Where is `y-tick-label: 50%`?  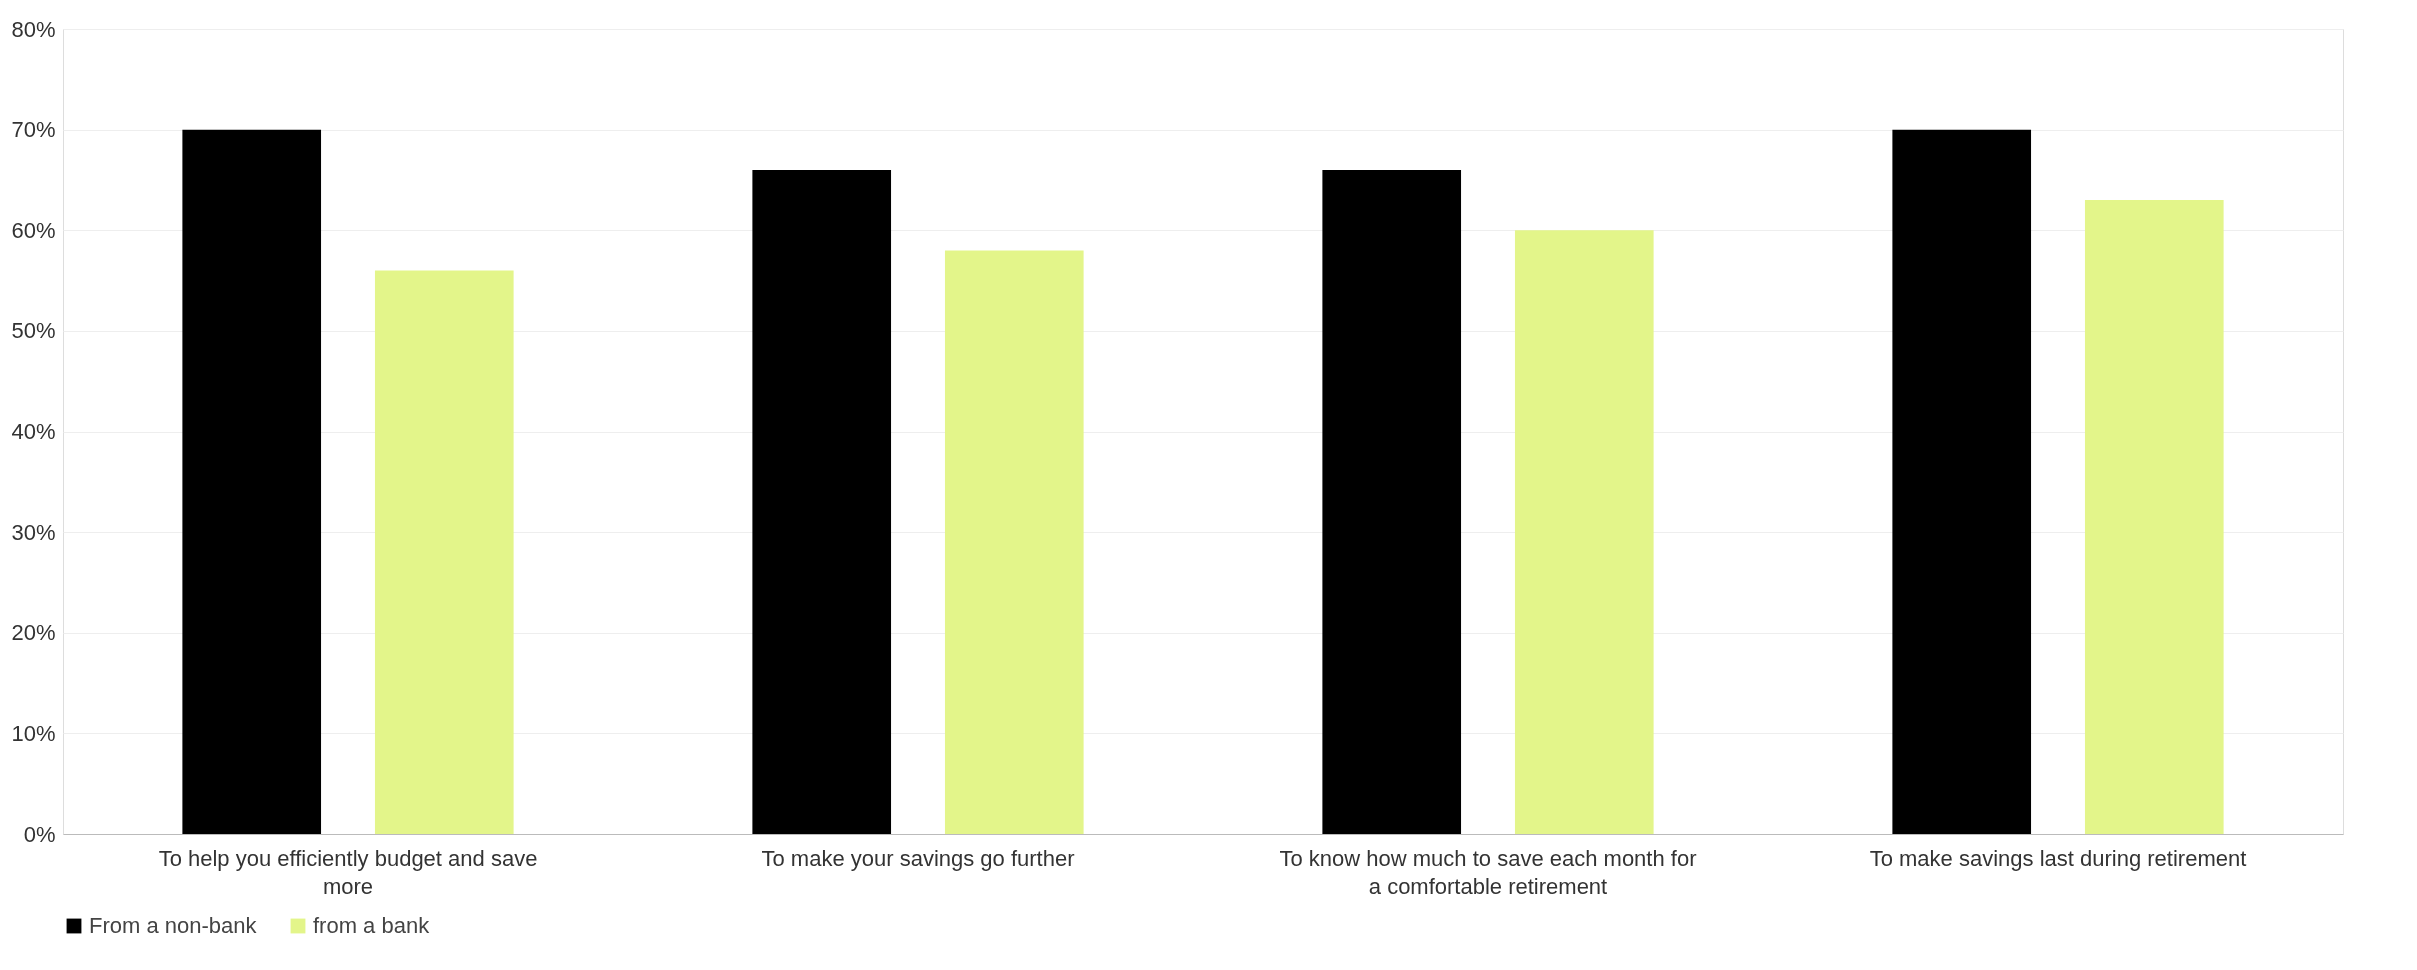 y-tick-label: 50% is located at coordinates (33, 331).